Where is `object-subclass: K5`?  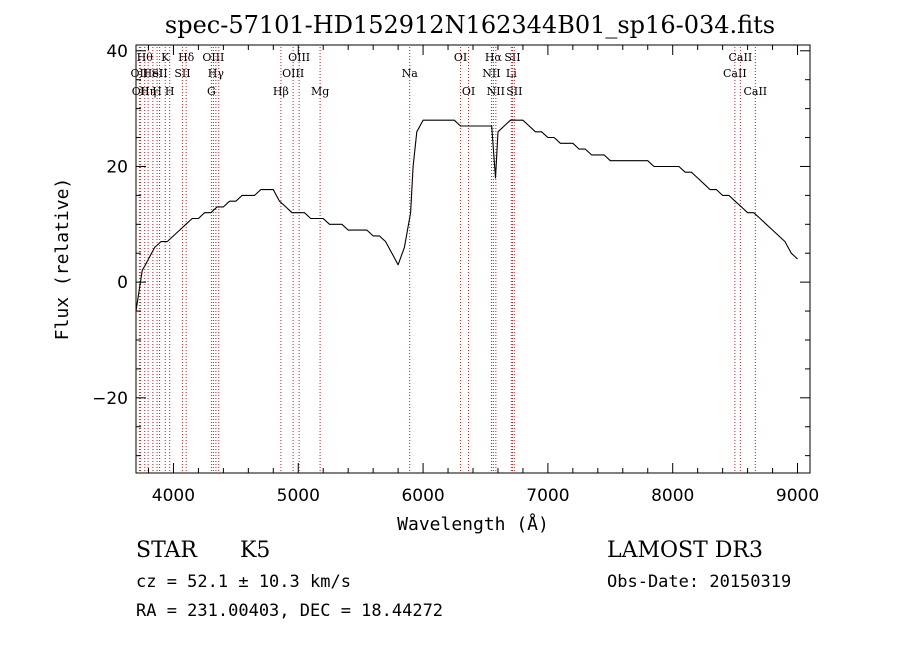 object-subclass: K5 is located at coordinates (255, 550).